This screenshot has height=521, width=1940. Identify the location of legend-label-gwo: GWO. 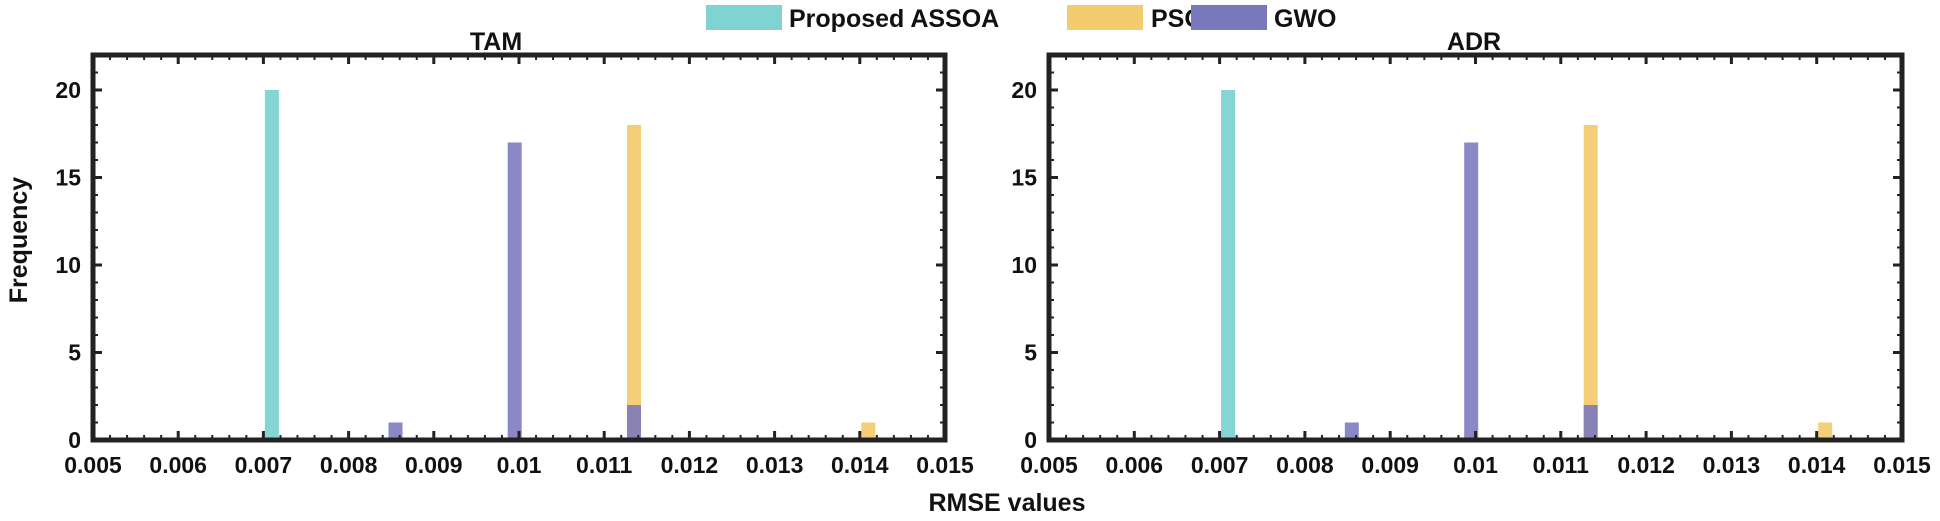
(1305, 19).